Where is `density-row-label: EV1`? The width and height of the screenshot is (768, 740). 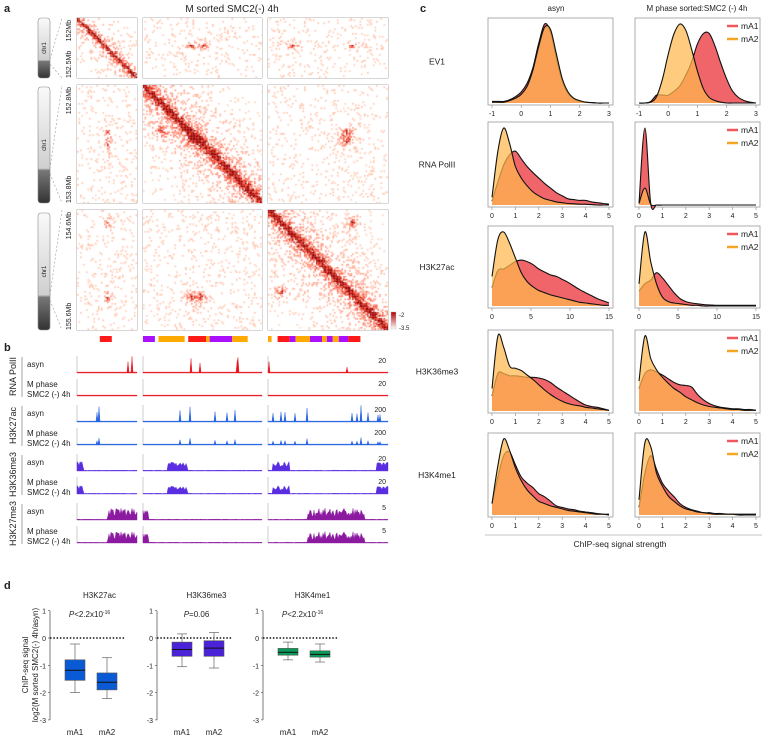
density-row-label: EV1 is located at coordinates (437, 62).